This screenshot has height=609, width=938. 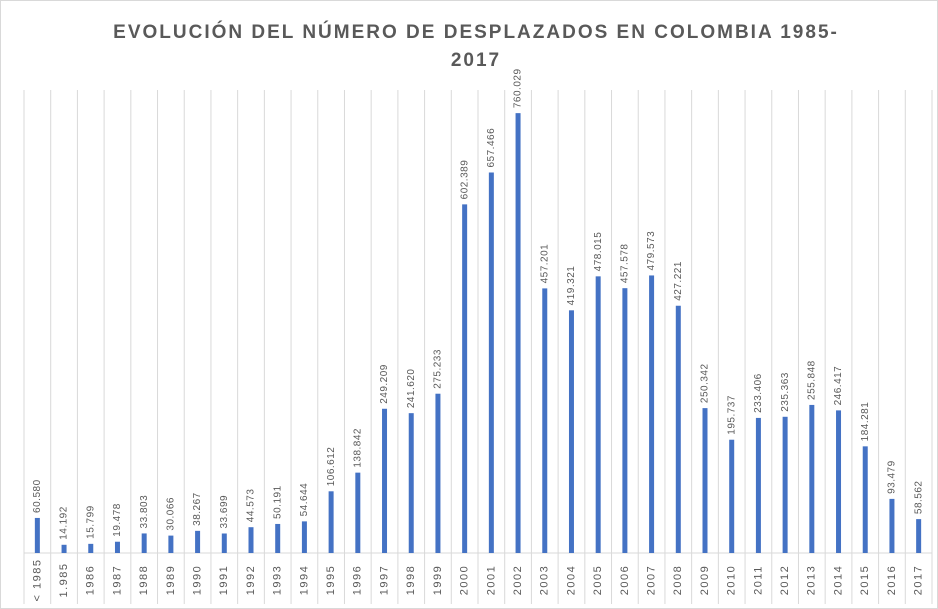 What do you see at coordinates (117, 520) in the screenshot?
I see `data-label: 19.478` at bounding box center [117, 520].